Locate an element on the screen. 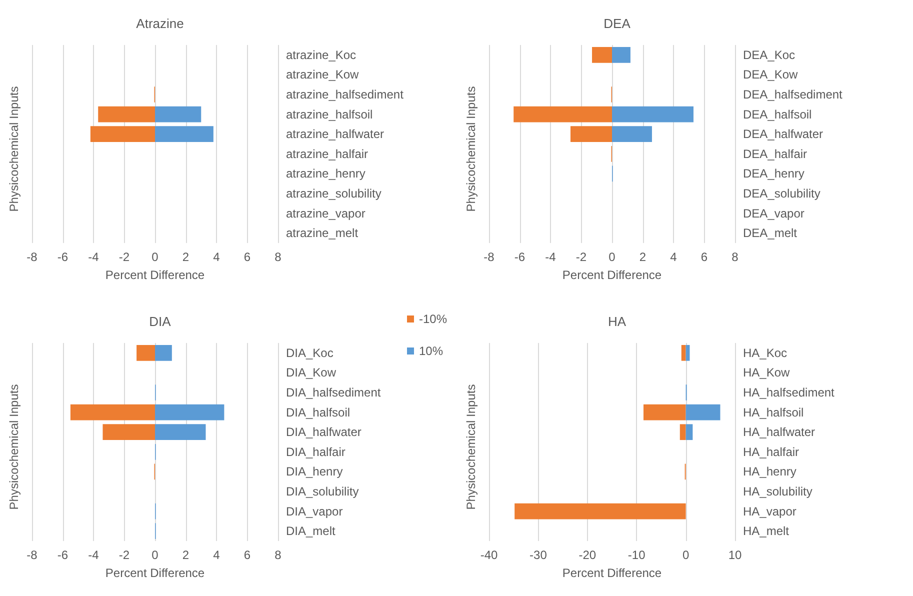 The width and height of the screenshot is (913, 596). x-tick-label: -40 is located at coordinates (489, 555).